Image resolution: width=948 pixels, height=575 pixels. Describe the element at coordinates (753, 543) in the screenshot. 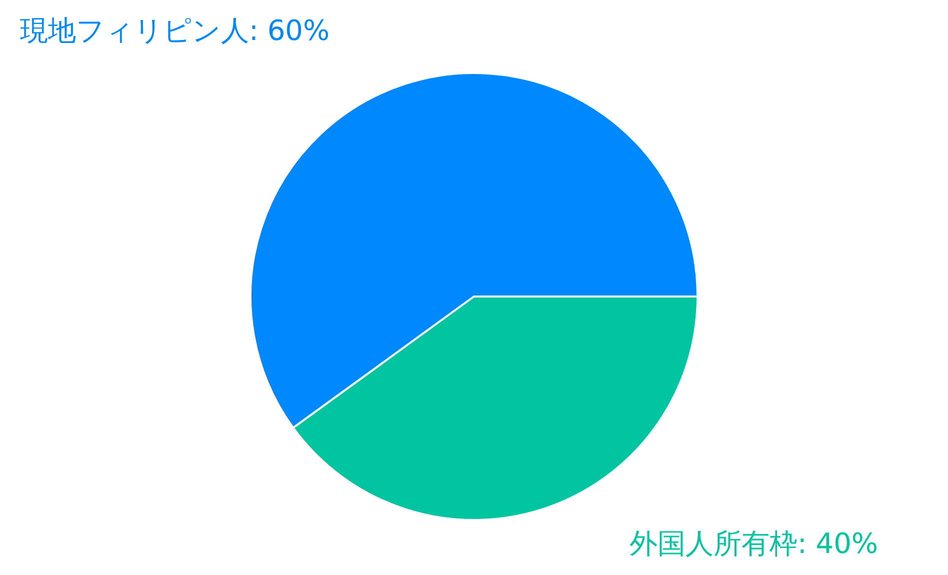

I see `slice-label: 外国人所有枠: 40%` at that location.